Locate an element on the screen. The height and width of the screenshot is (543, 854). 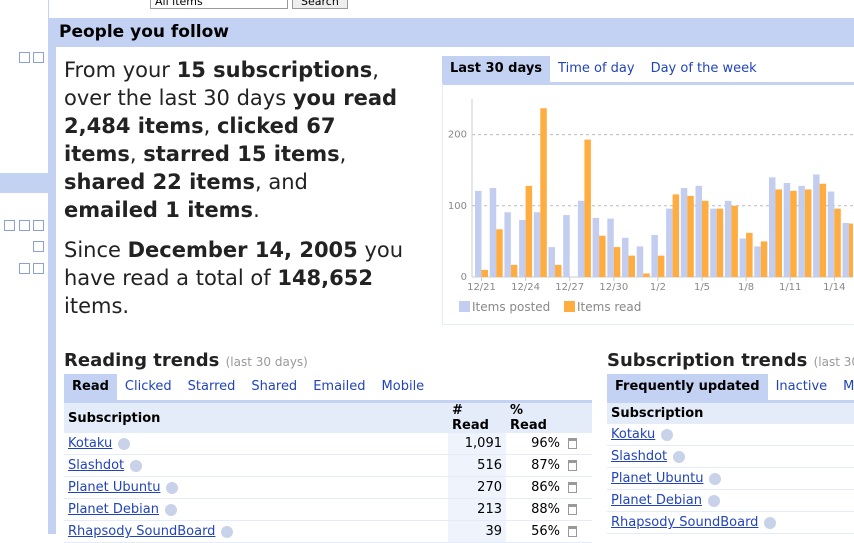
selected-nav is located at coordinates (24, 183).